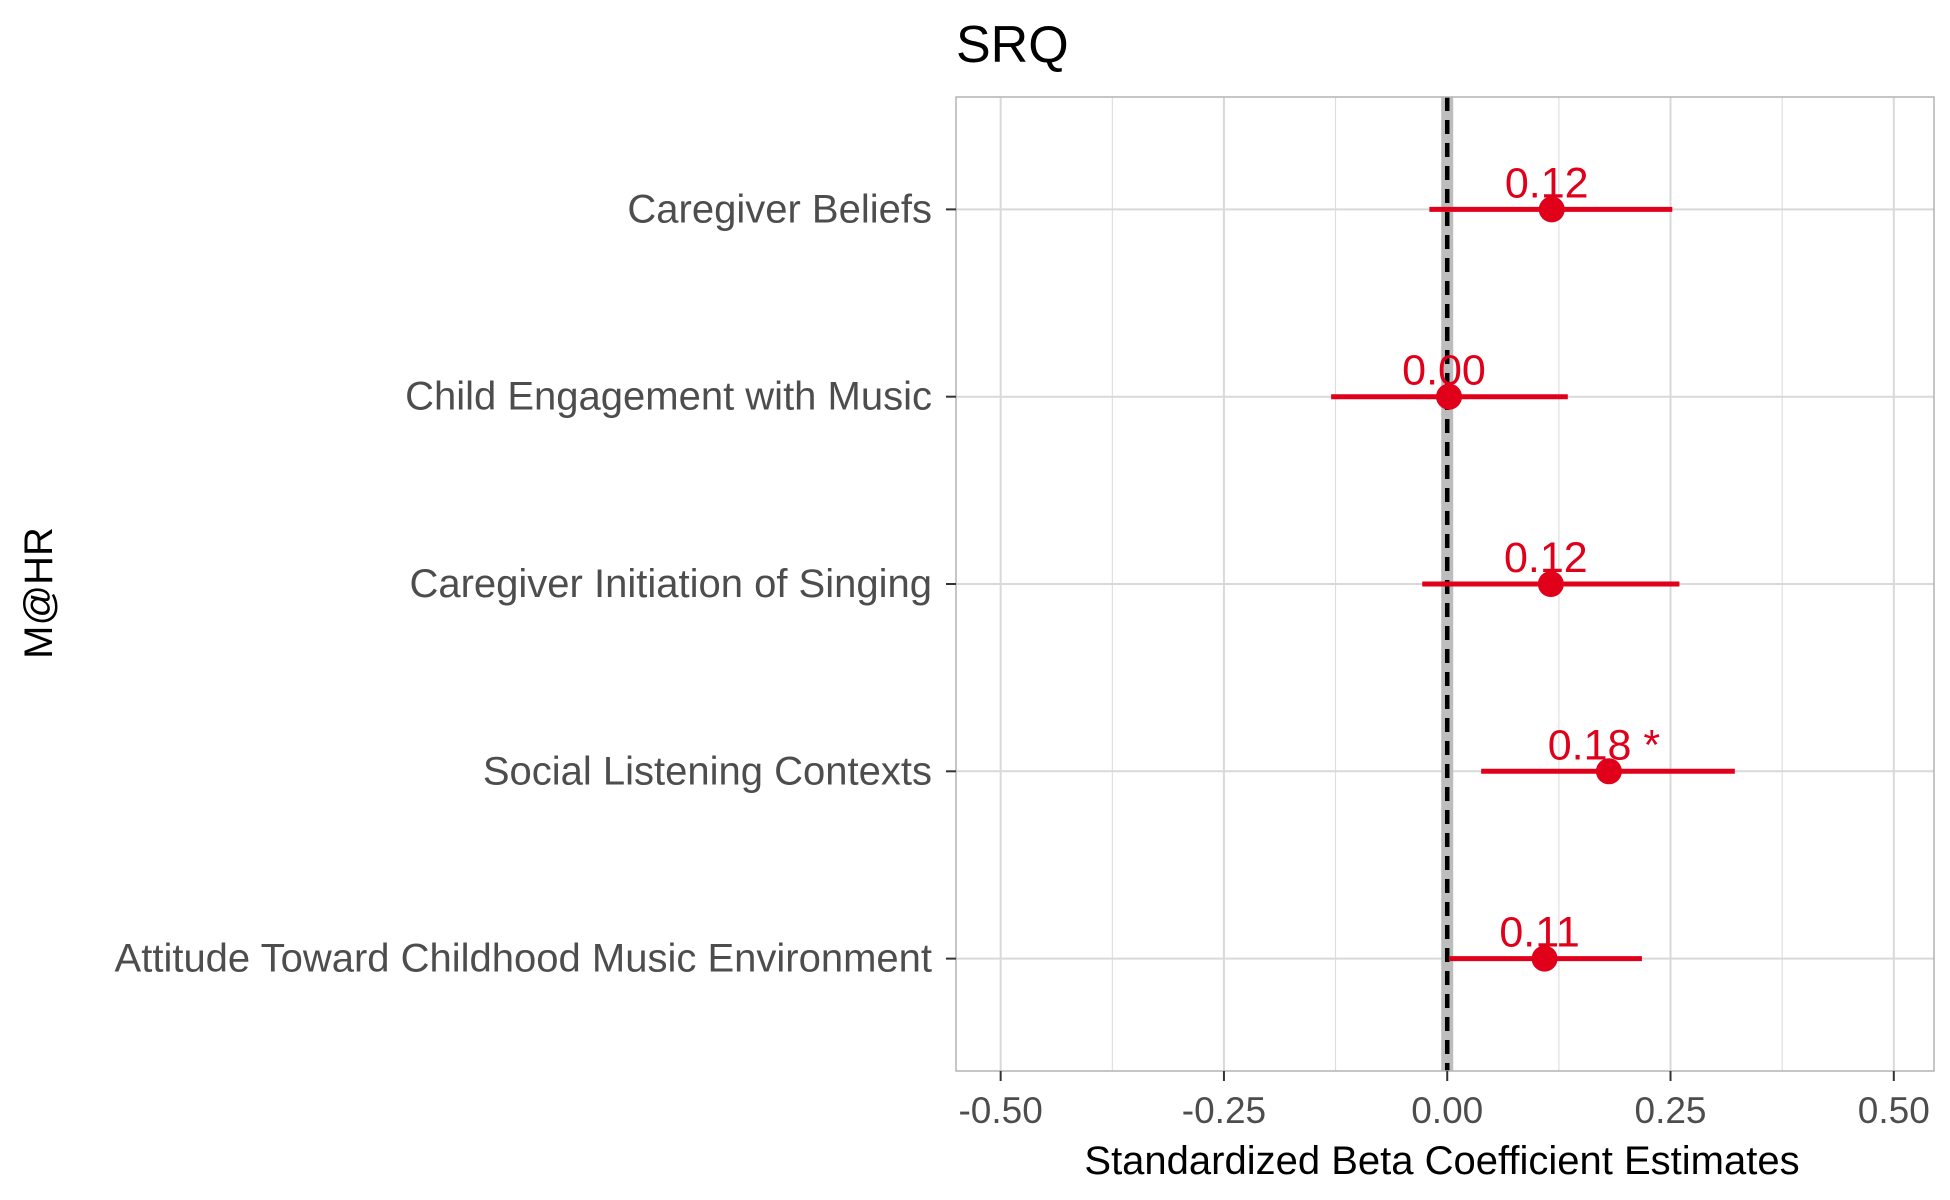 This screenshot has height=1200, width=1950. I want to click on value-label: 0.11, so click(1539, 933).